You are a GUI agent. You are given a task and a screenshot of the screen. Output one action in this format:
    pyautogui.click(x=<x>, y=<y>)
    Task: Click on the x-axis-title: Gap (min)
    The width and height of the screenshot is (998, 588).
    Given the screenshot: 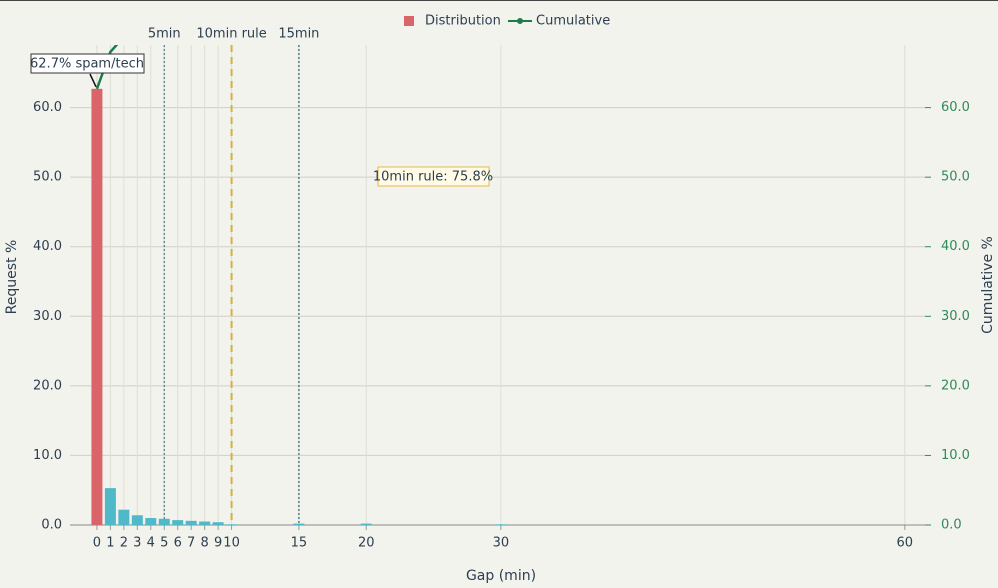 What is the action you would take?
    pyautogui.click(x=501, y=576)
    